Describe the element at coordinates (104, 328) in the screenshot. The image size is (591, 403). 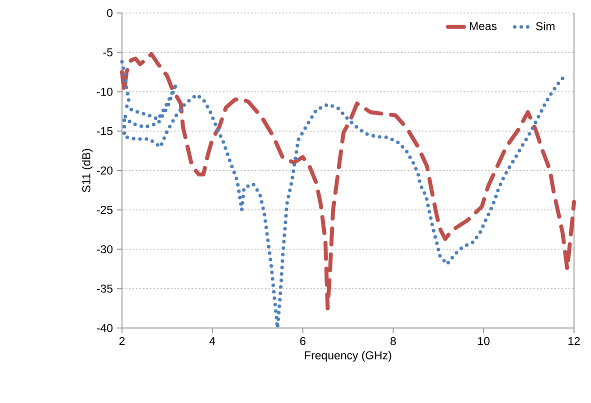
I see `y-tick-label: -40` at that location.